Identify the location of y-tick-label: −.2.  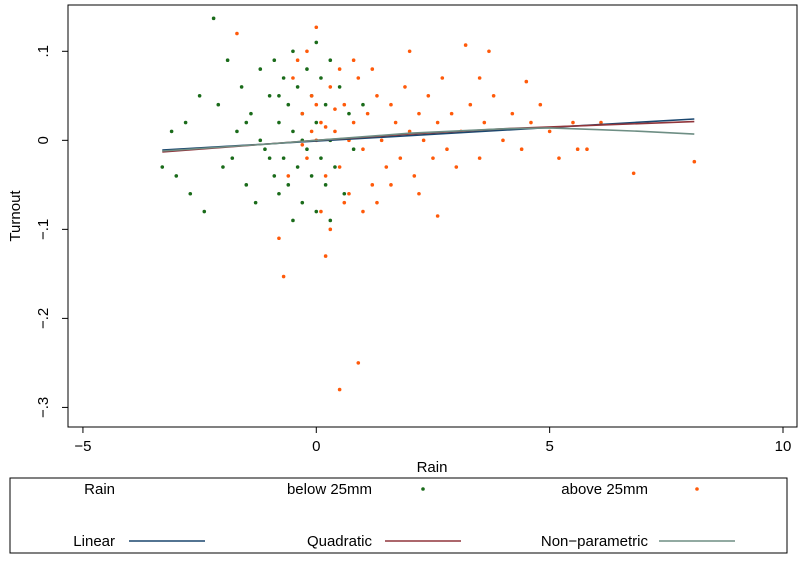
(43, 318).